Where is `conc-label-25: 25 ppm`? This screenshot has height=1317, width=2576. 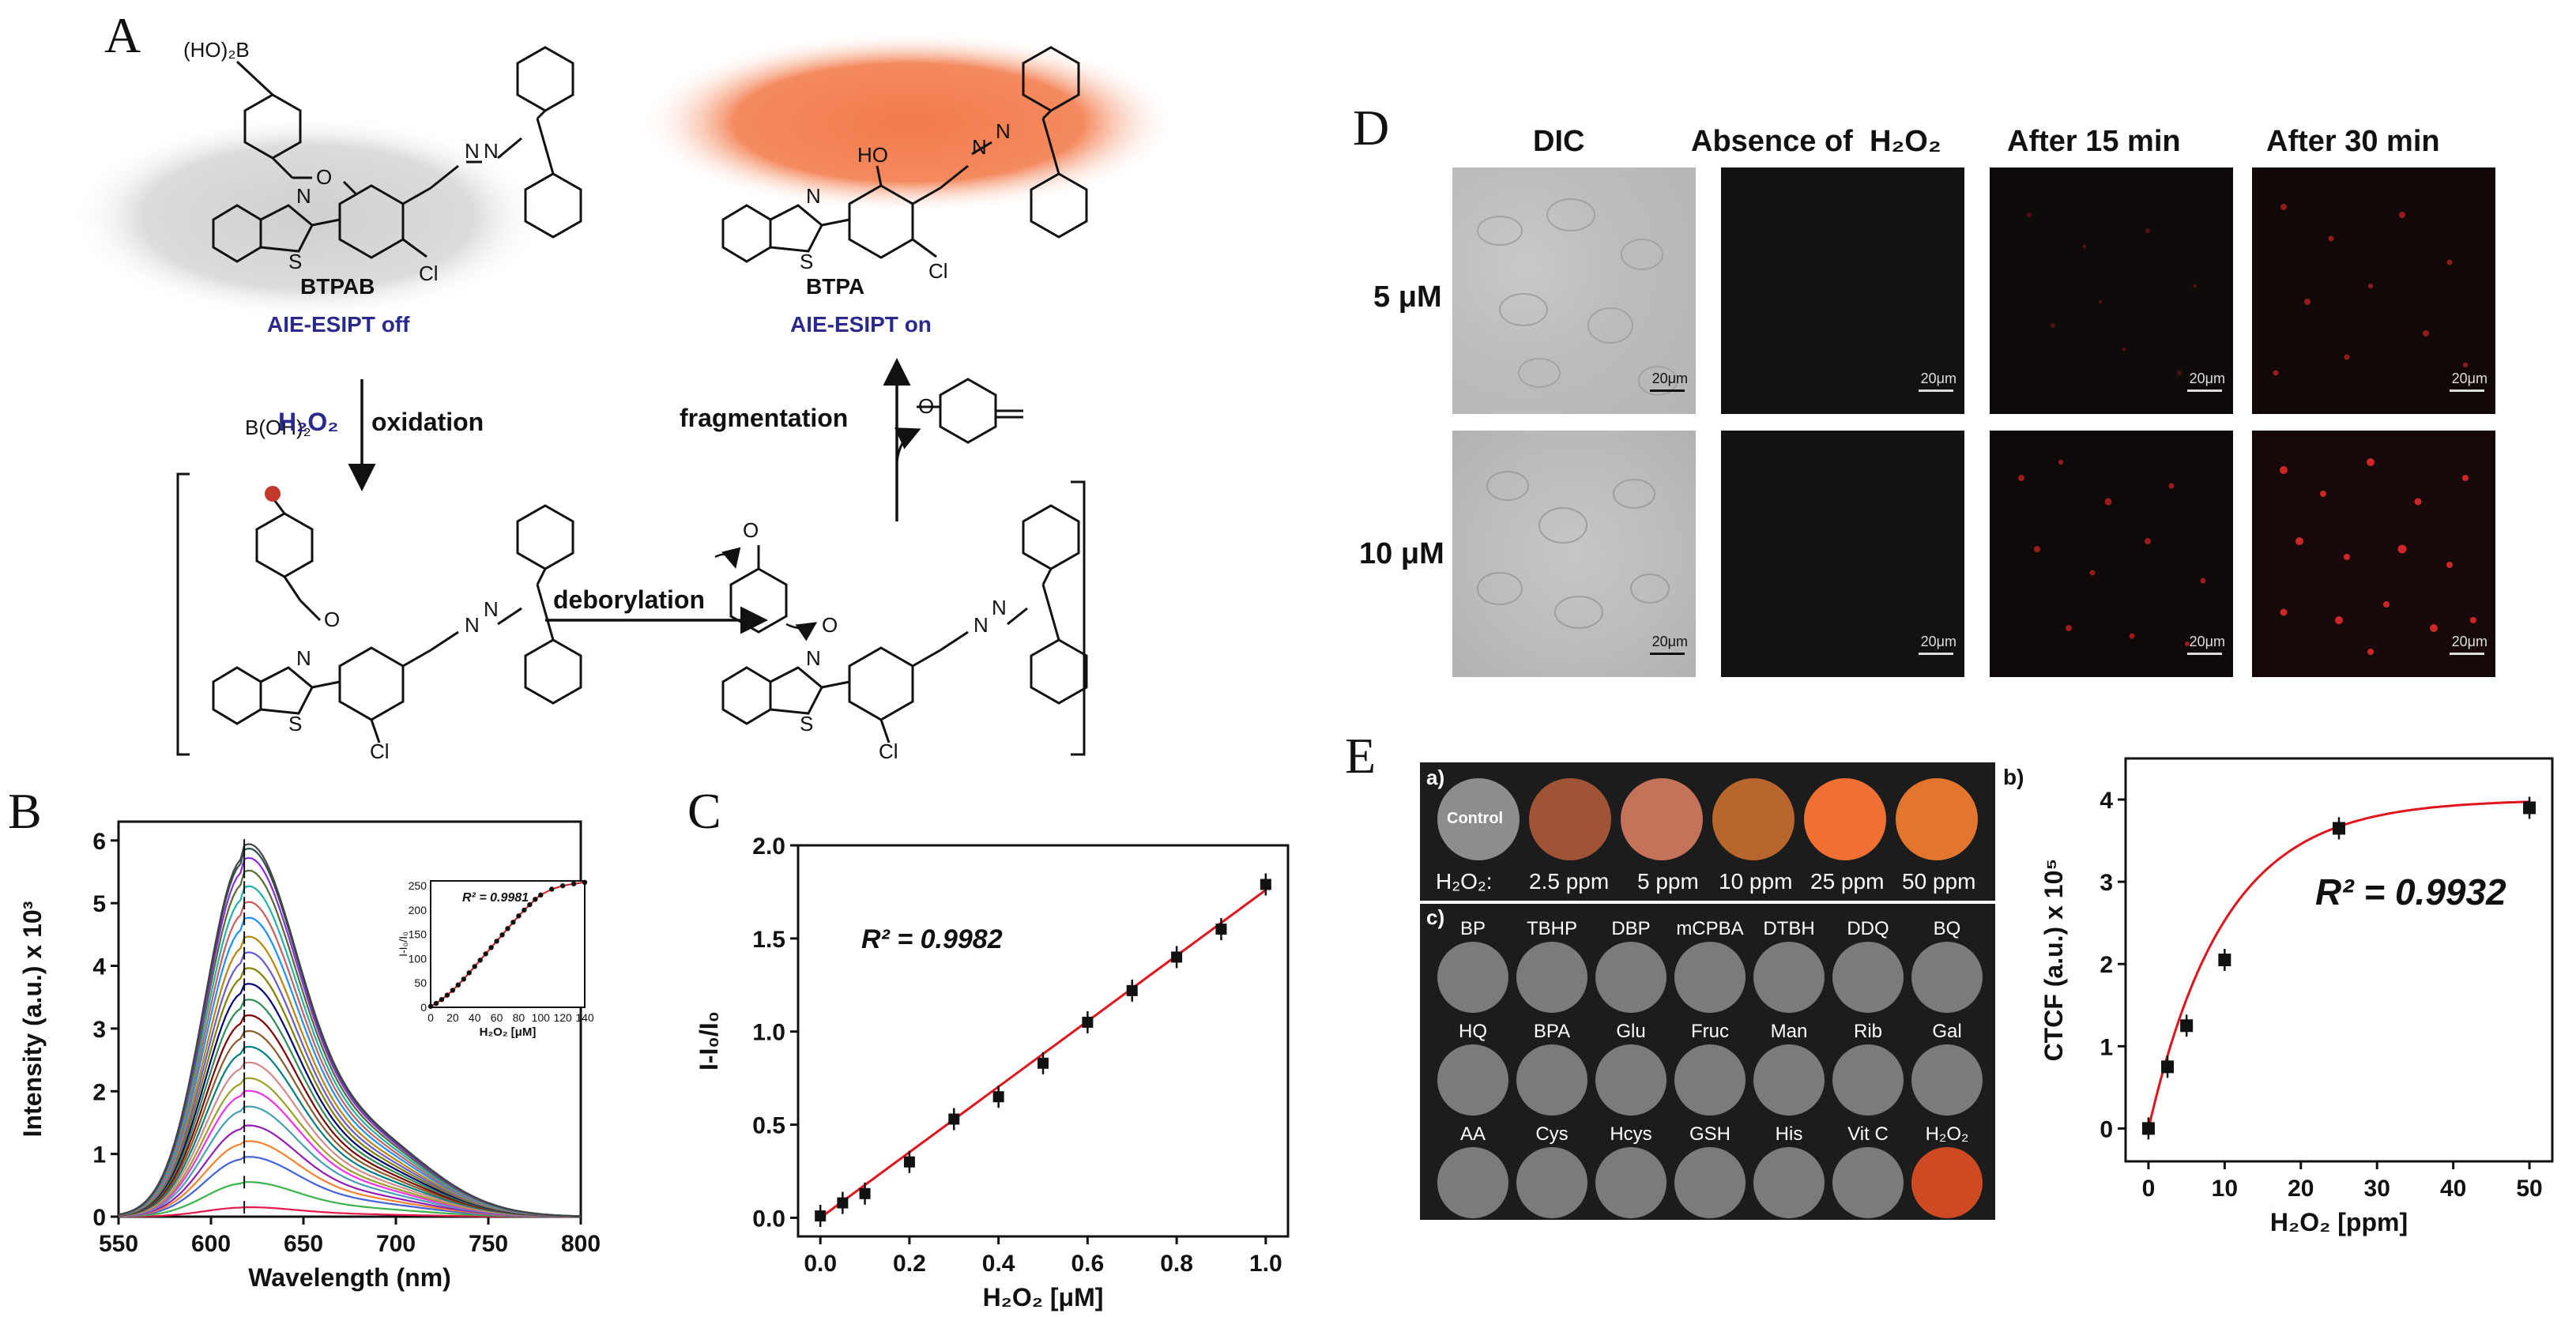
conc-label-25: 25 ppm is located at coordinates (1847, 881).